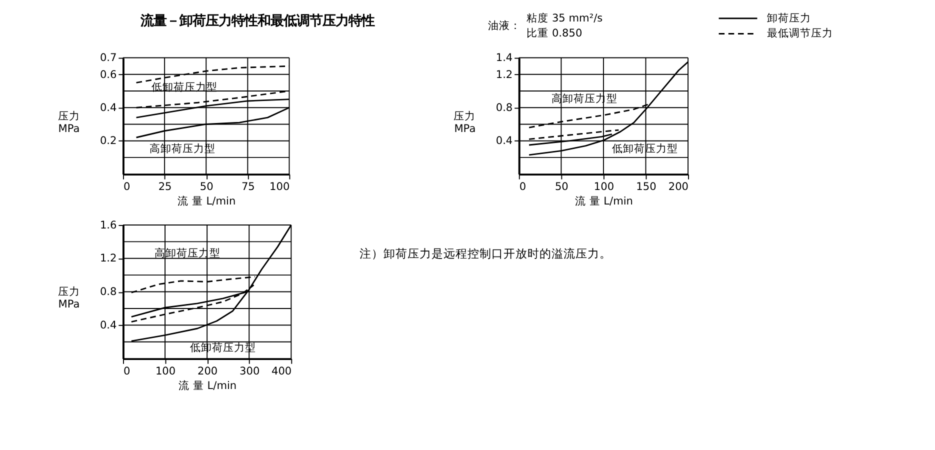 The height and width of the screenshot is (450, 935). Describe the element at coordinates (109, 225) in the screenshot. I see `y-tick-label: 1.6` at that location.